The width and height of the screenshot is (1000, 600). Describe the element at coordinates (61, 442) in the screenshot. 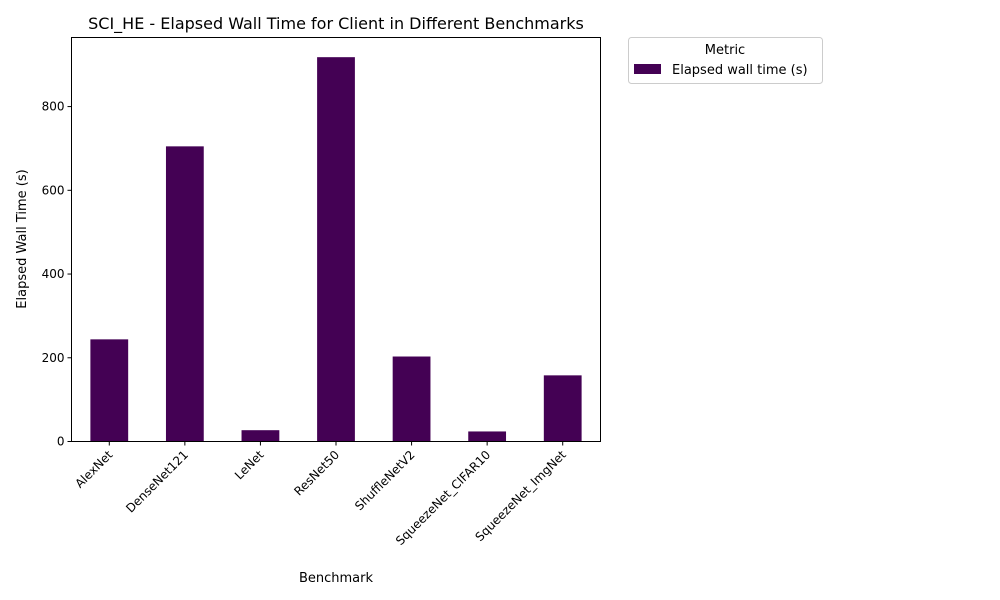

I see `y-tick-label: 0` at that location.